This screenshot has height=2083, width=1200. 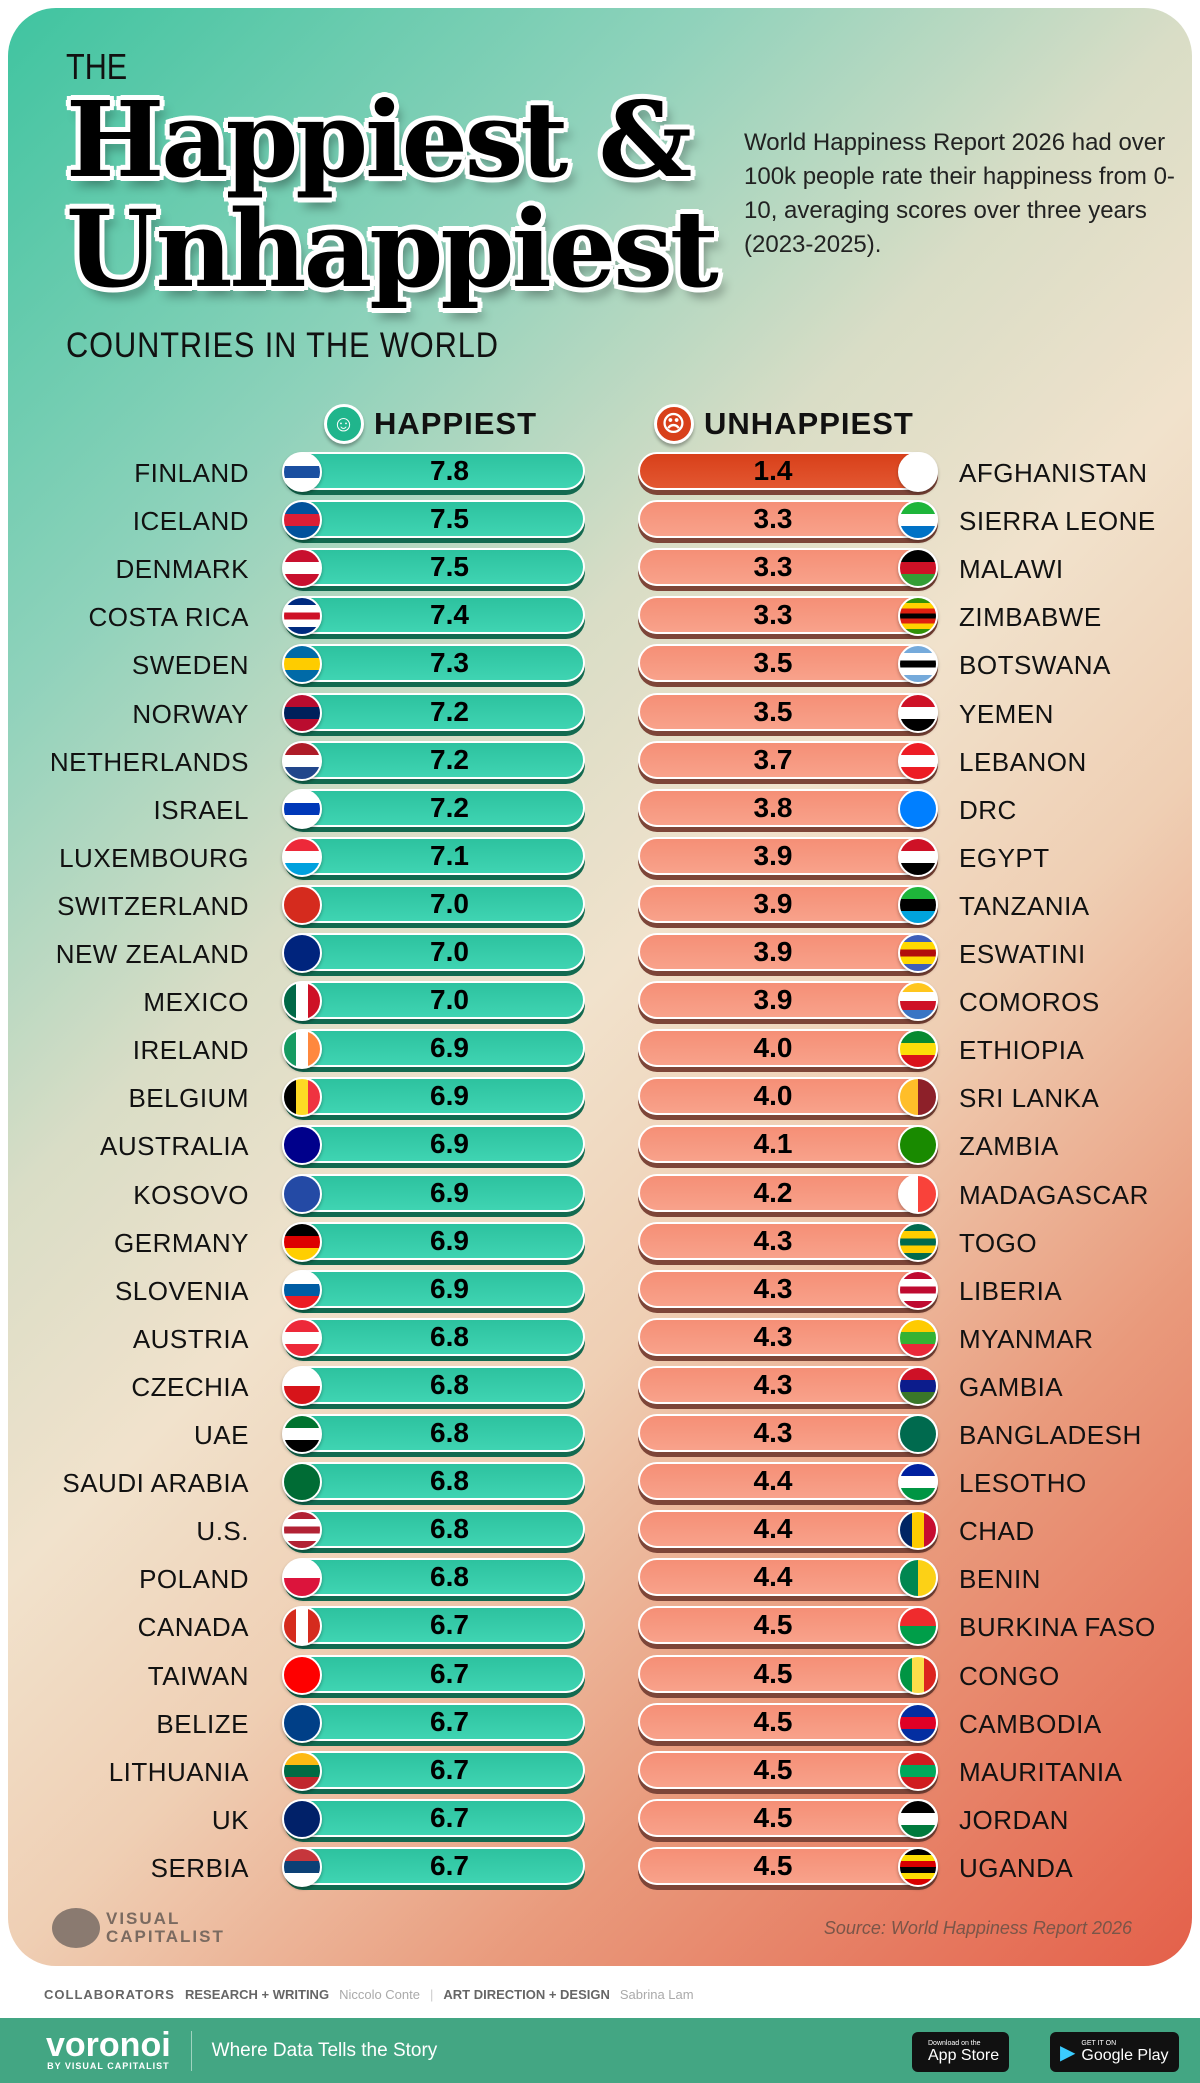 I want to click on unhappy-country-name: CONGO, so click(x=1009, y=1675).